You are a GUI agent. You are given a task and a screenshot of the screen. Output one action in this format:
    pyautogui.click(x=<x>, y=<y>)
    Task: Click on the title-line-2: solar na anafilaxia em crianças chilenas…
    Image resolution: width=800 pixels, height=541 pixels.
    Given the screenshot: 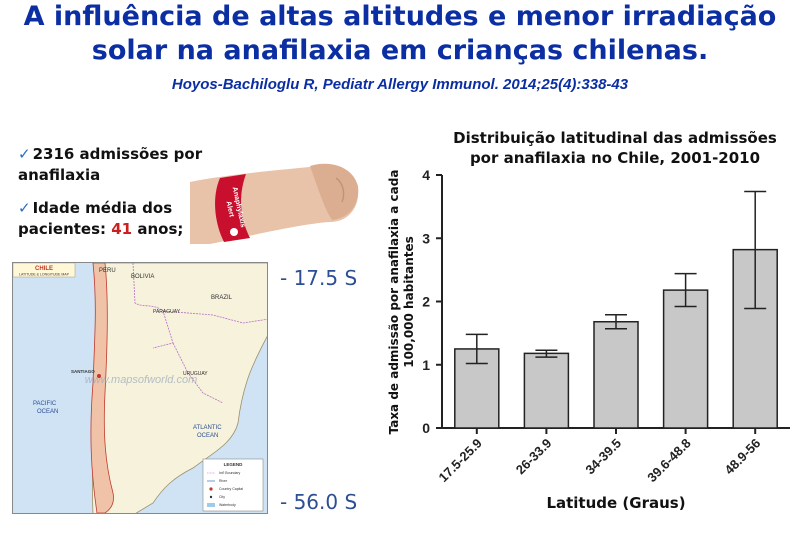 What is the action you would take?
    pyautogui.click(x=400, y=50)
    